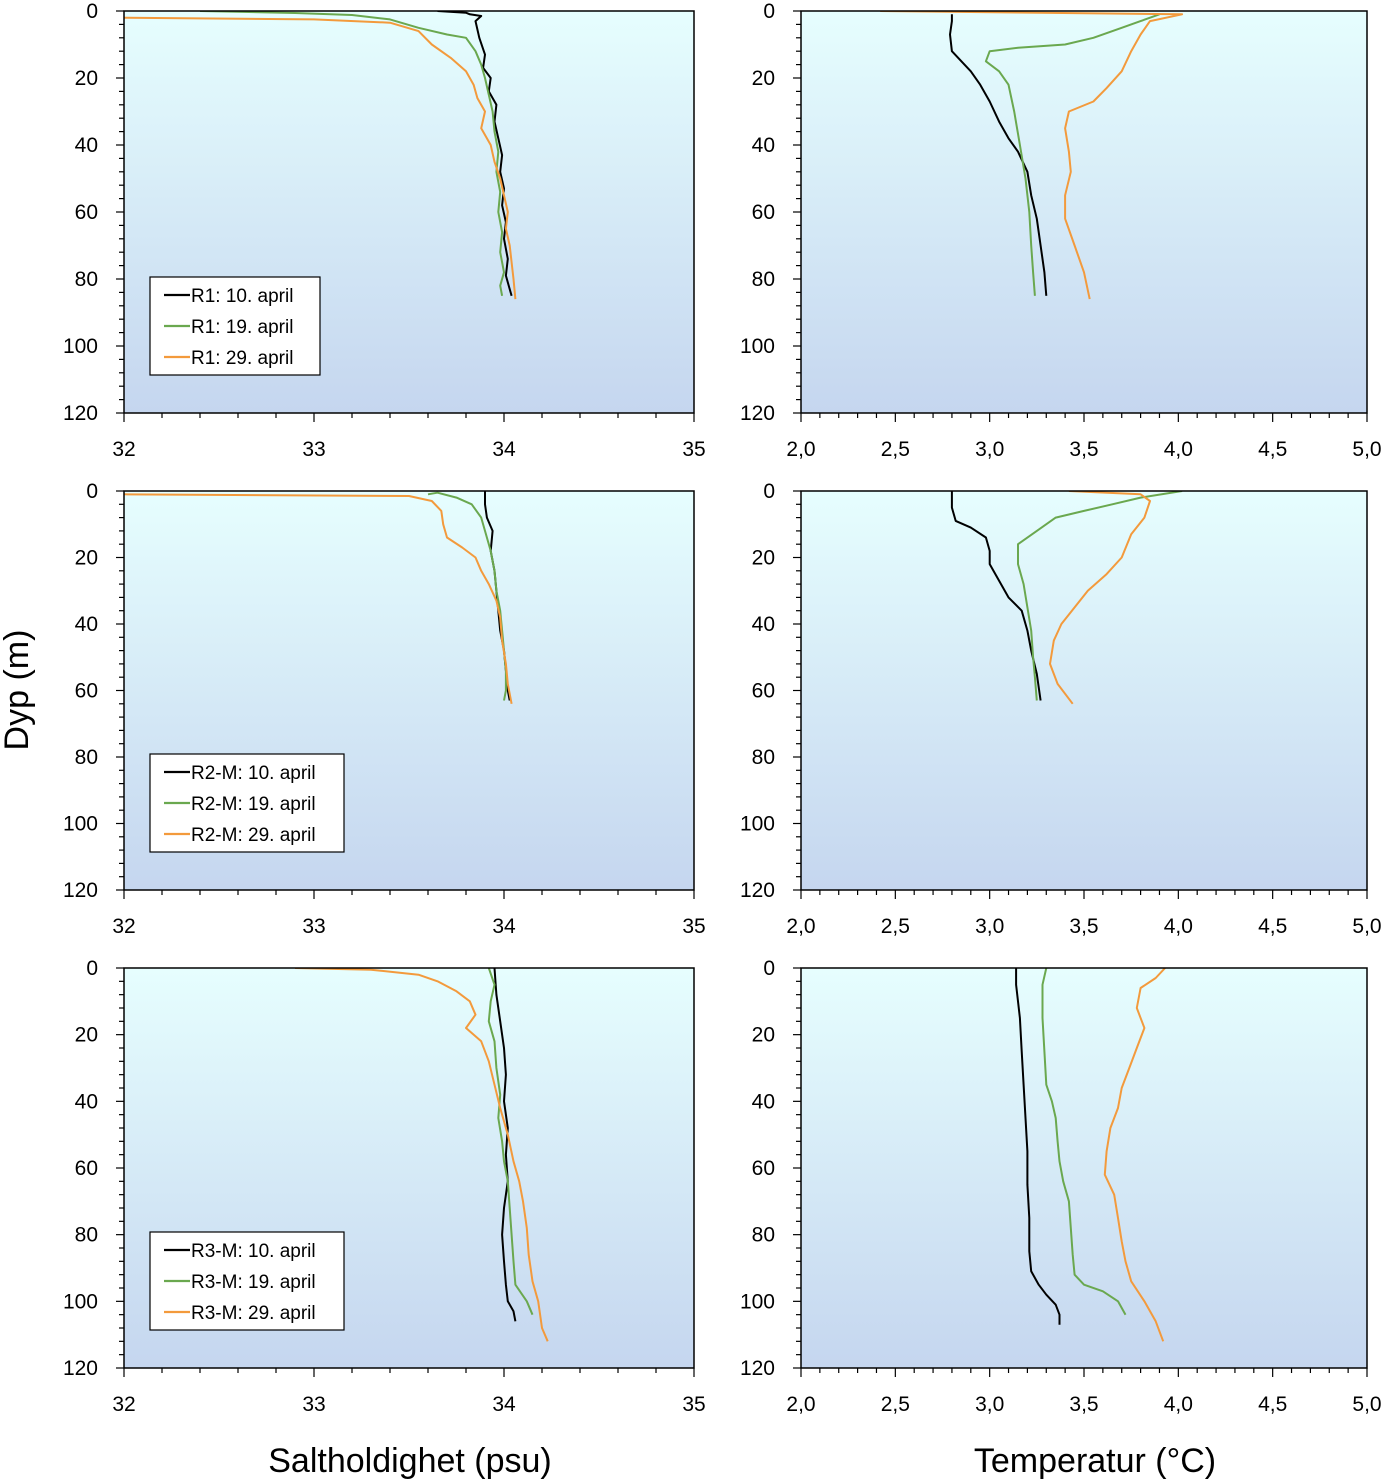 The image size is (1385, 1480). Describe the element at coordinates (410, 1461) in the screenshot. I see `x-axis-title-salinity: Saltholdighet (psu)` at that location.